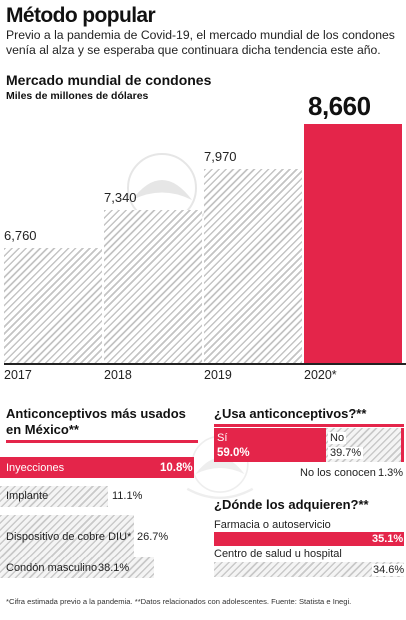  Describe the element at coordinates (272, 525) in the screenshot. I see `purchase-category-label: Farmacia o autoservicio` at that location.